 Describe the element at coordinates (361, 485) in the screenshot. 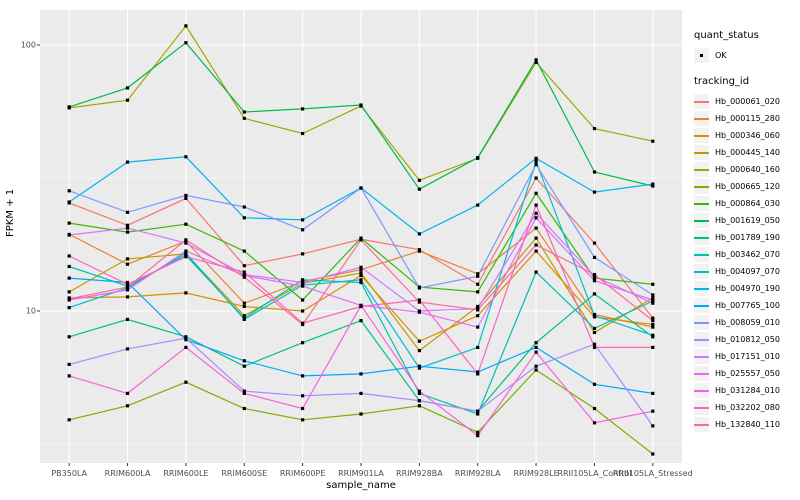

I see `x-axis-title: sample_name` at that location.